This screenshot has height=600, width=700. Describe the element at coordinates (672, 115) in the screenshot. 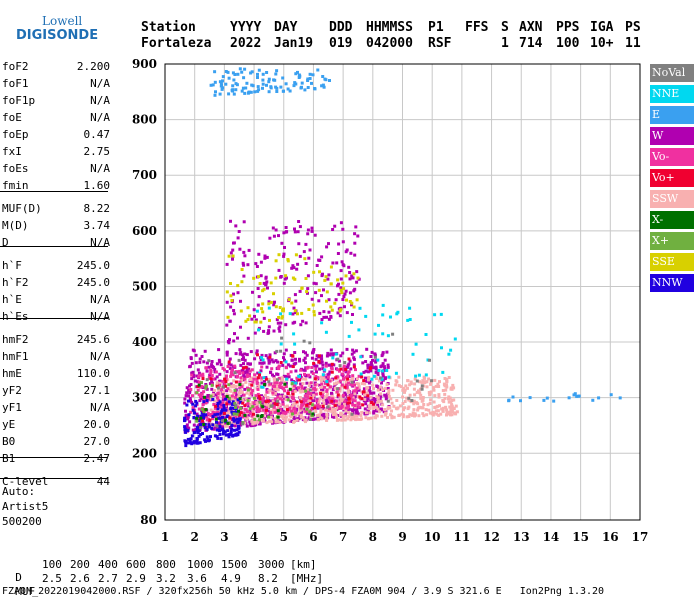

I see `legend-item-e: E` at that location.